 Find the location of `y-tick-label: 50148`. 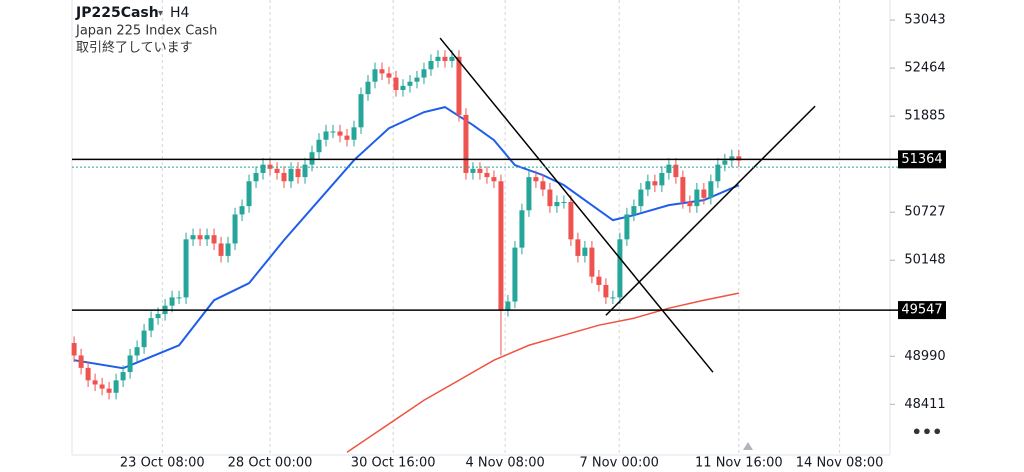

y-tick-label: 50148 is located at coordinates (924, 260).